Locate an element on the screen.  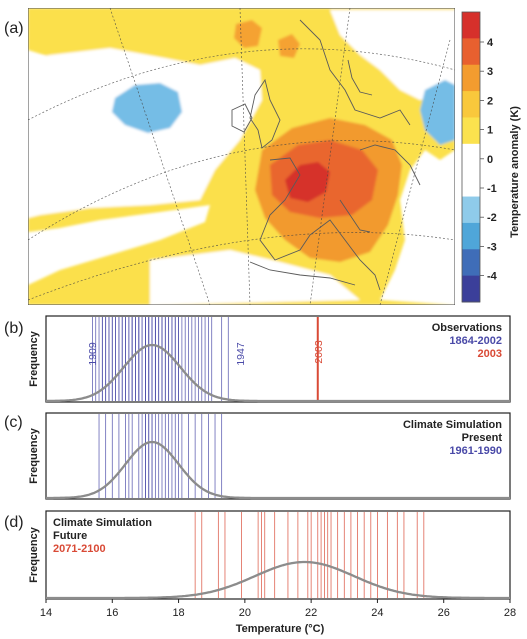
colorbar: 4 3 2 1 0 -1 -2 -3 -4 Temperature anomaly (K) is located at coordinates (491, 157).